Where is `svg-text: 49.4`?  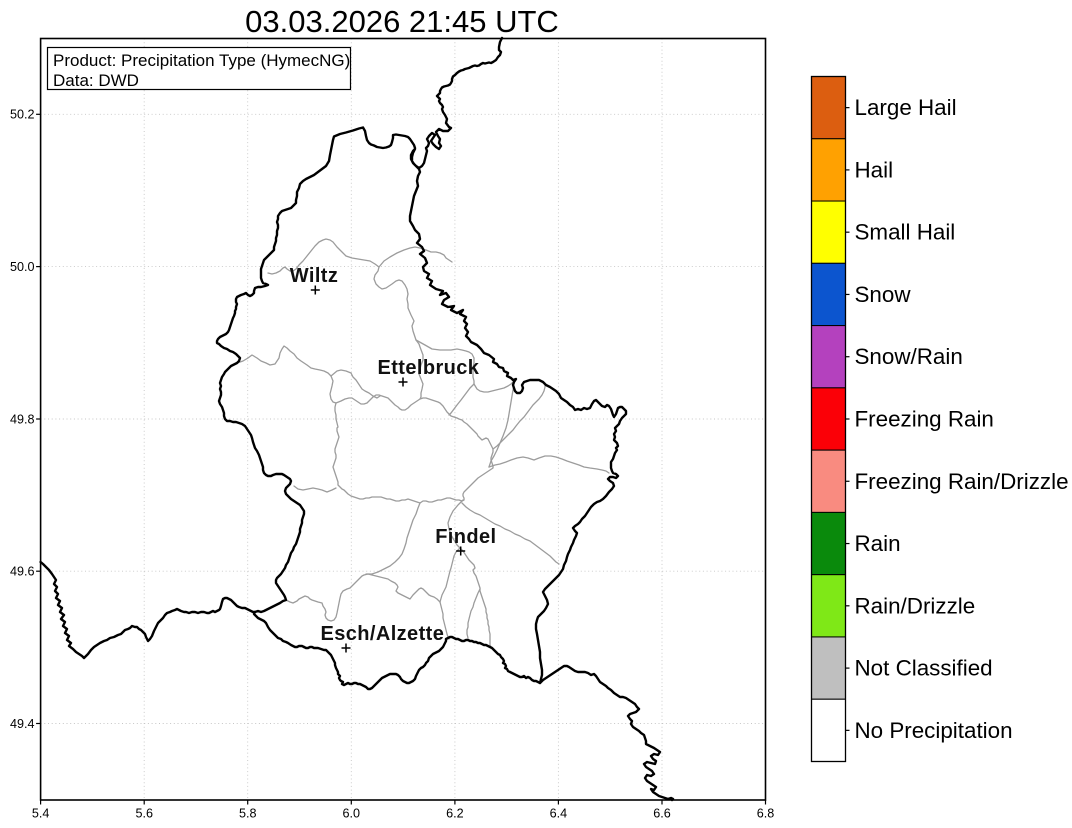
svg-text: 49.4 is located at coordinates (22, 724).